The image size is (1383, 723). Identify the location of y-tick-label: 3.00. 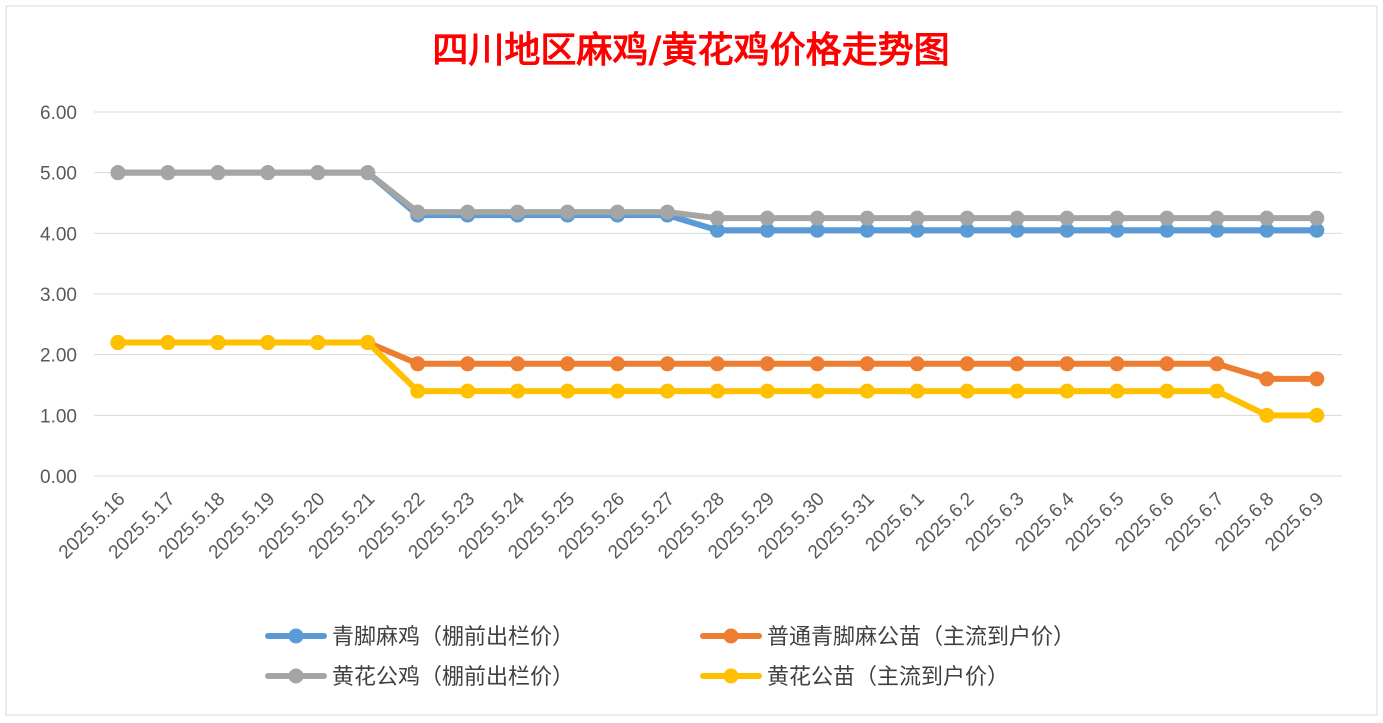
(58, 295).